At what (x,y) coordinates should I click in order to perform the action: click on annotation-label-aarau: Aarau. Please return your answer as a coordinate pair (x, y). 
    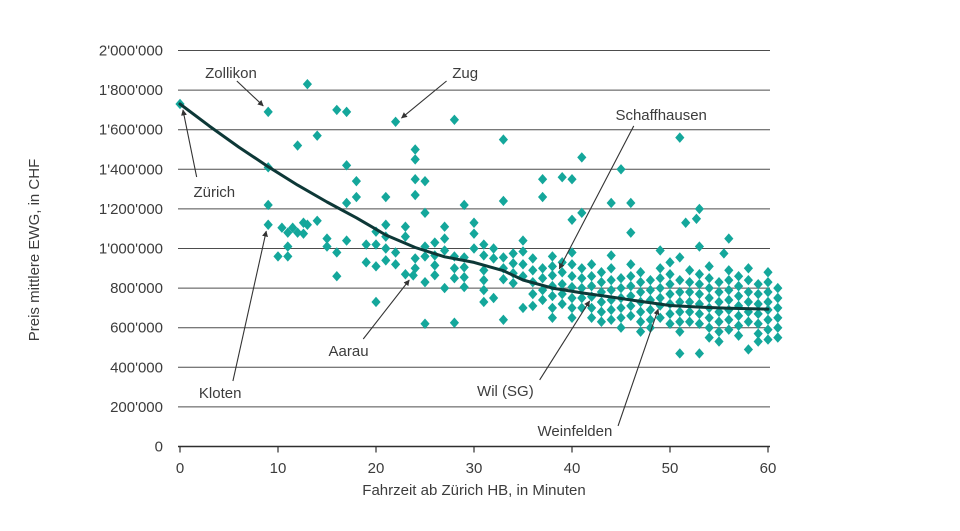
    Looking at the image, I should click on (349, 351).